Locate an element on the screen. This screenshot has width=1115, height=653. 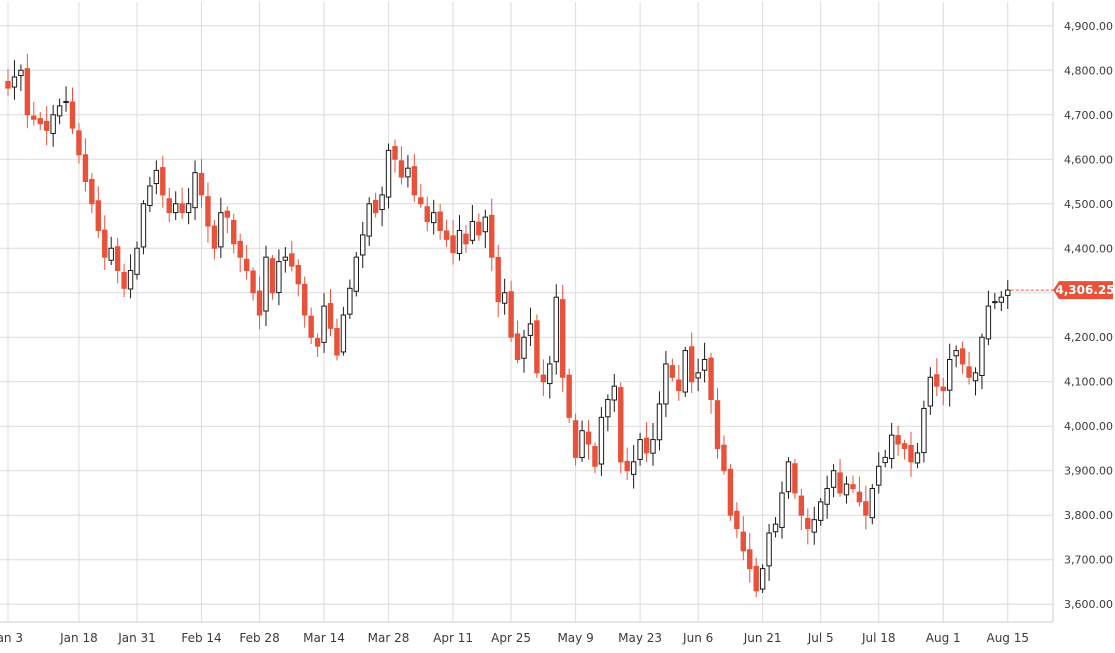
x-tick-label: Aug 15 is located at coordinates (1007, 638).